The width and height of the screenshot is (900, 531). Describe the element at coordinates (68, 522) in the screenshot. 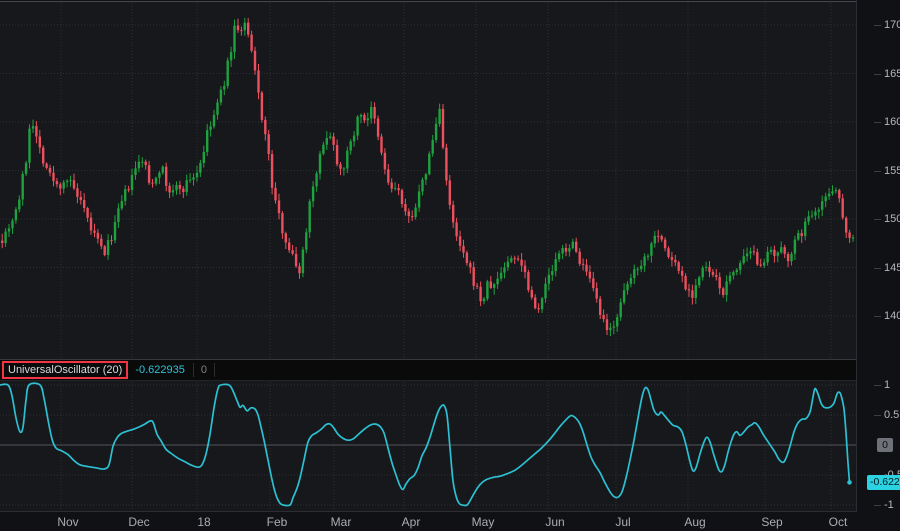

I see `month-label-nov: Nov` at that location.